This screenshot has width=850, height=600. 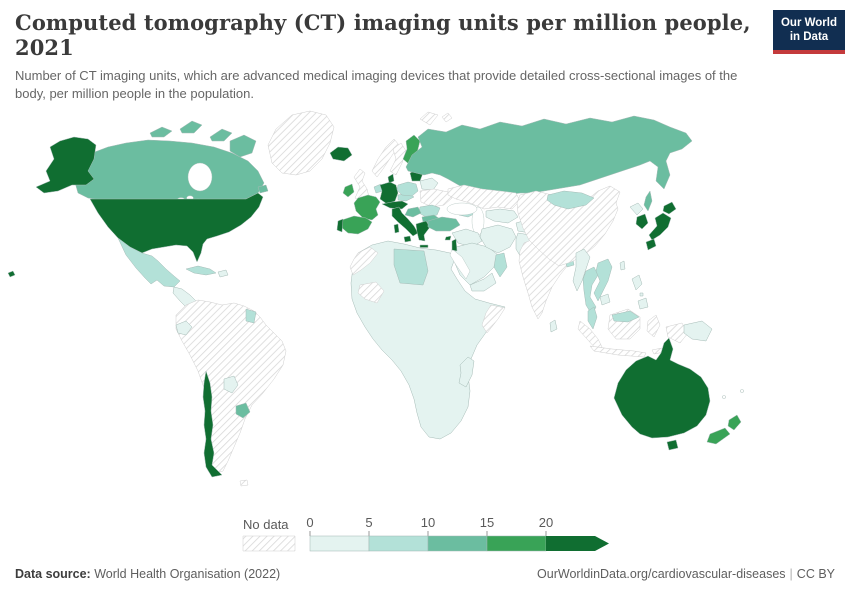 I want to click on region-sweden, so click(x=398, y=159).